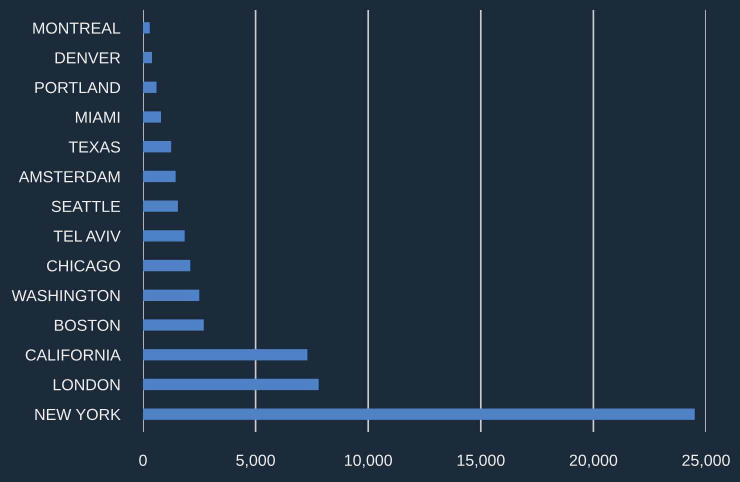 The height and width of the screenshot is (482, 740). What do you see at coordinates (78, 414) in the screenshot?
I see `y-tick-label: NEW YORK` at bounding box center [78, 414].